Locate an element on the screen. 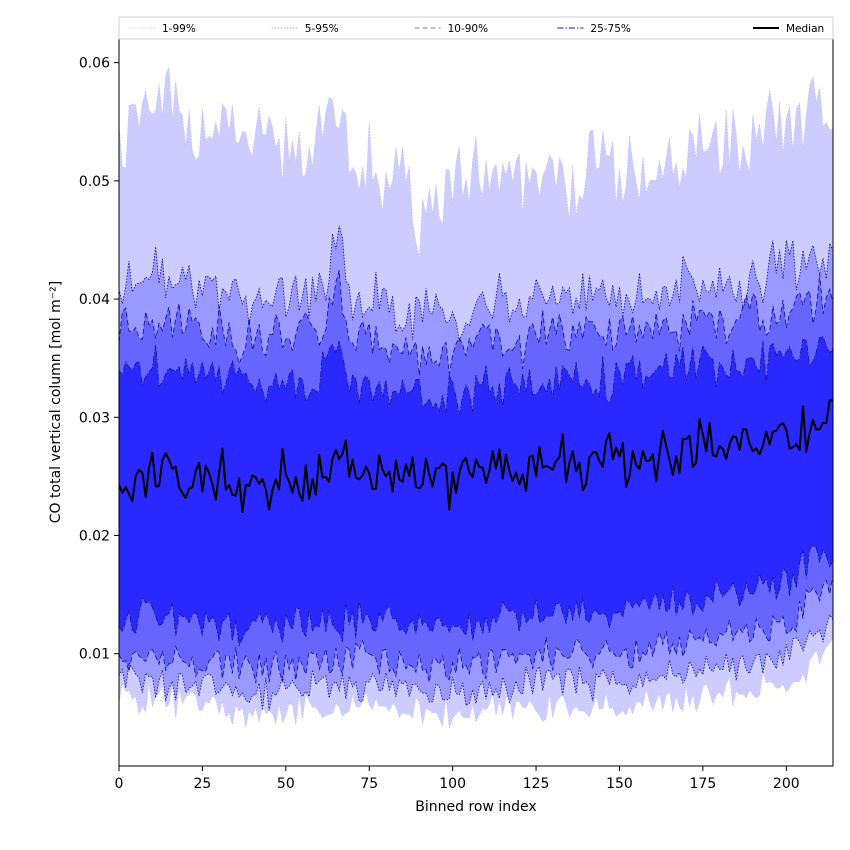 Image resolution: width=850 pixels, height=850 pixels. legend-label-Median: Median is located at coordinates (805, 29).